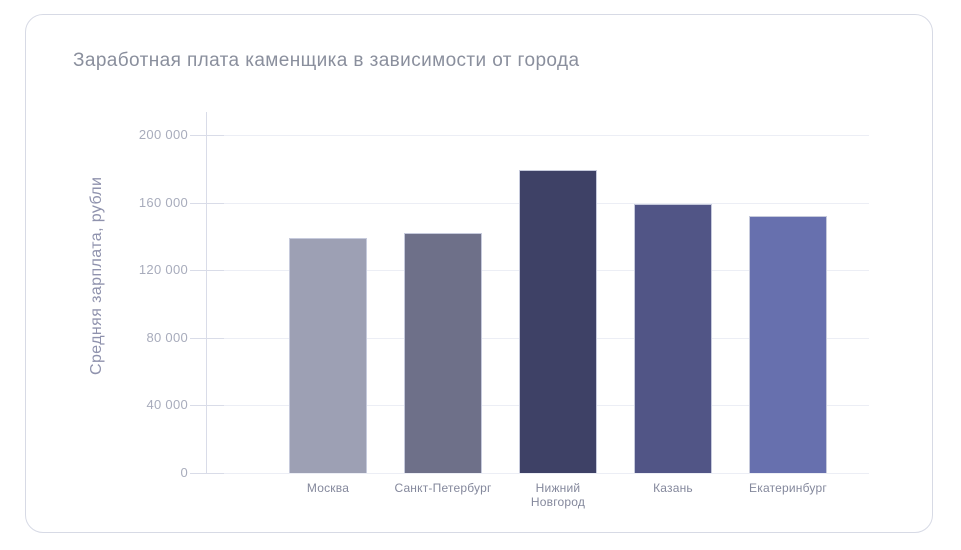 The height and width of the screenshot is (550, 961). What do you see at coordinates (163, 134) in the screenshot?
I see `y-tick-label: 200 000` at bounding box center [163, 134].